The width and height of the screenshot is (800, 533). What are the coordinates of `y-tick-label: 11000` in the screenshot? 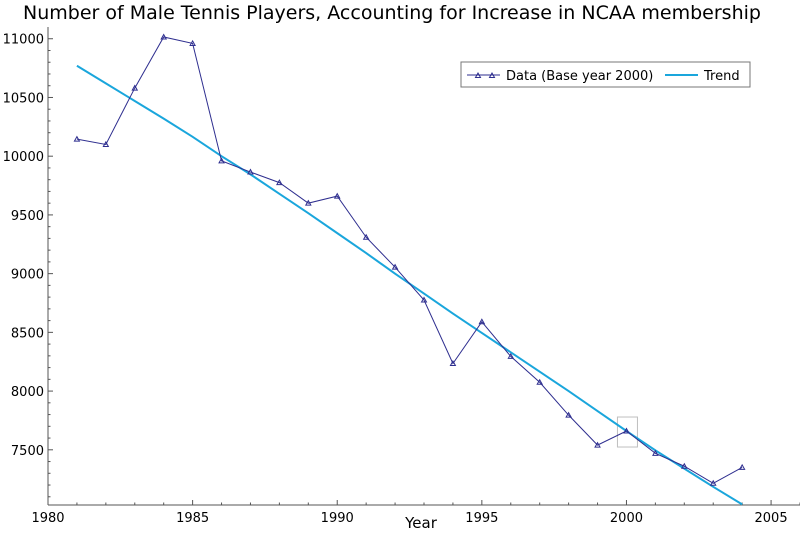 It's located at (23, 40).